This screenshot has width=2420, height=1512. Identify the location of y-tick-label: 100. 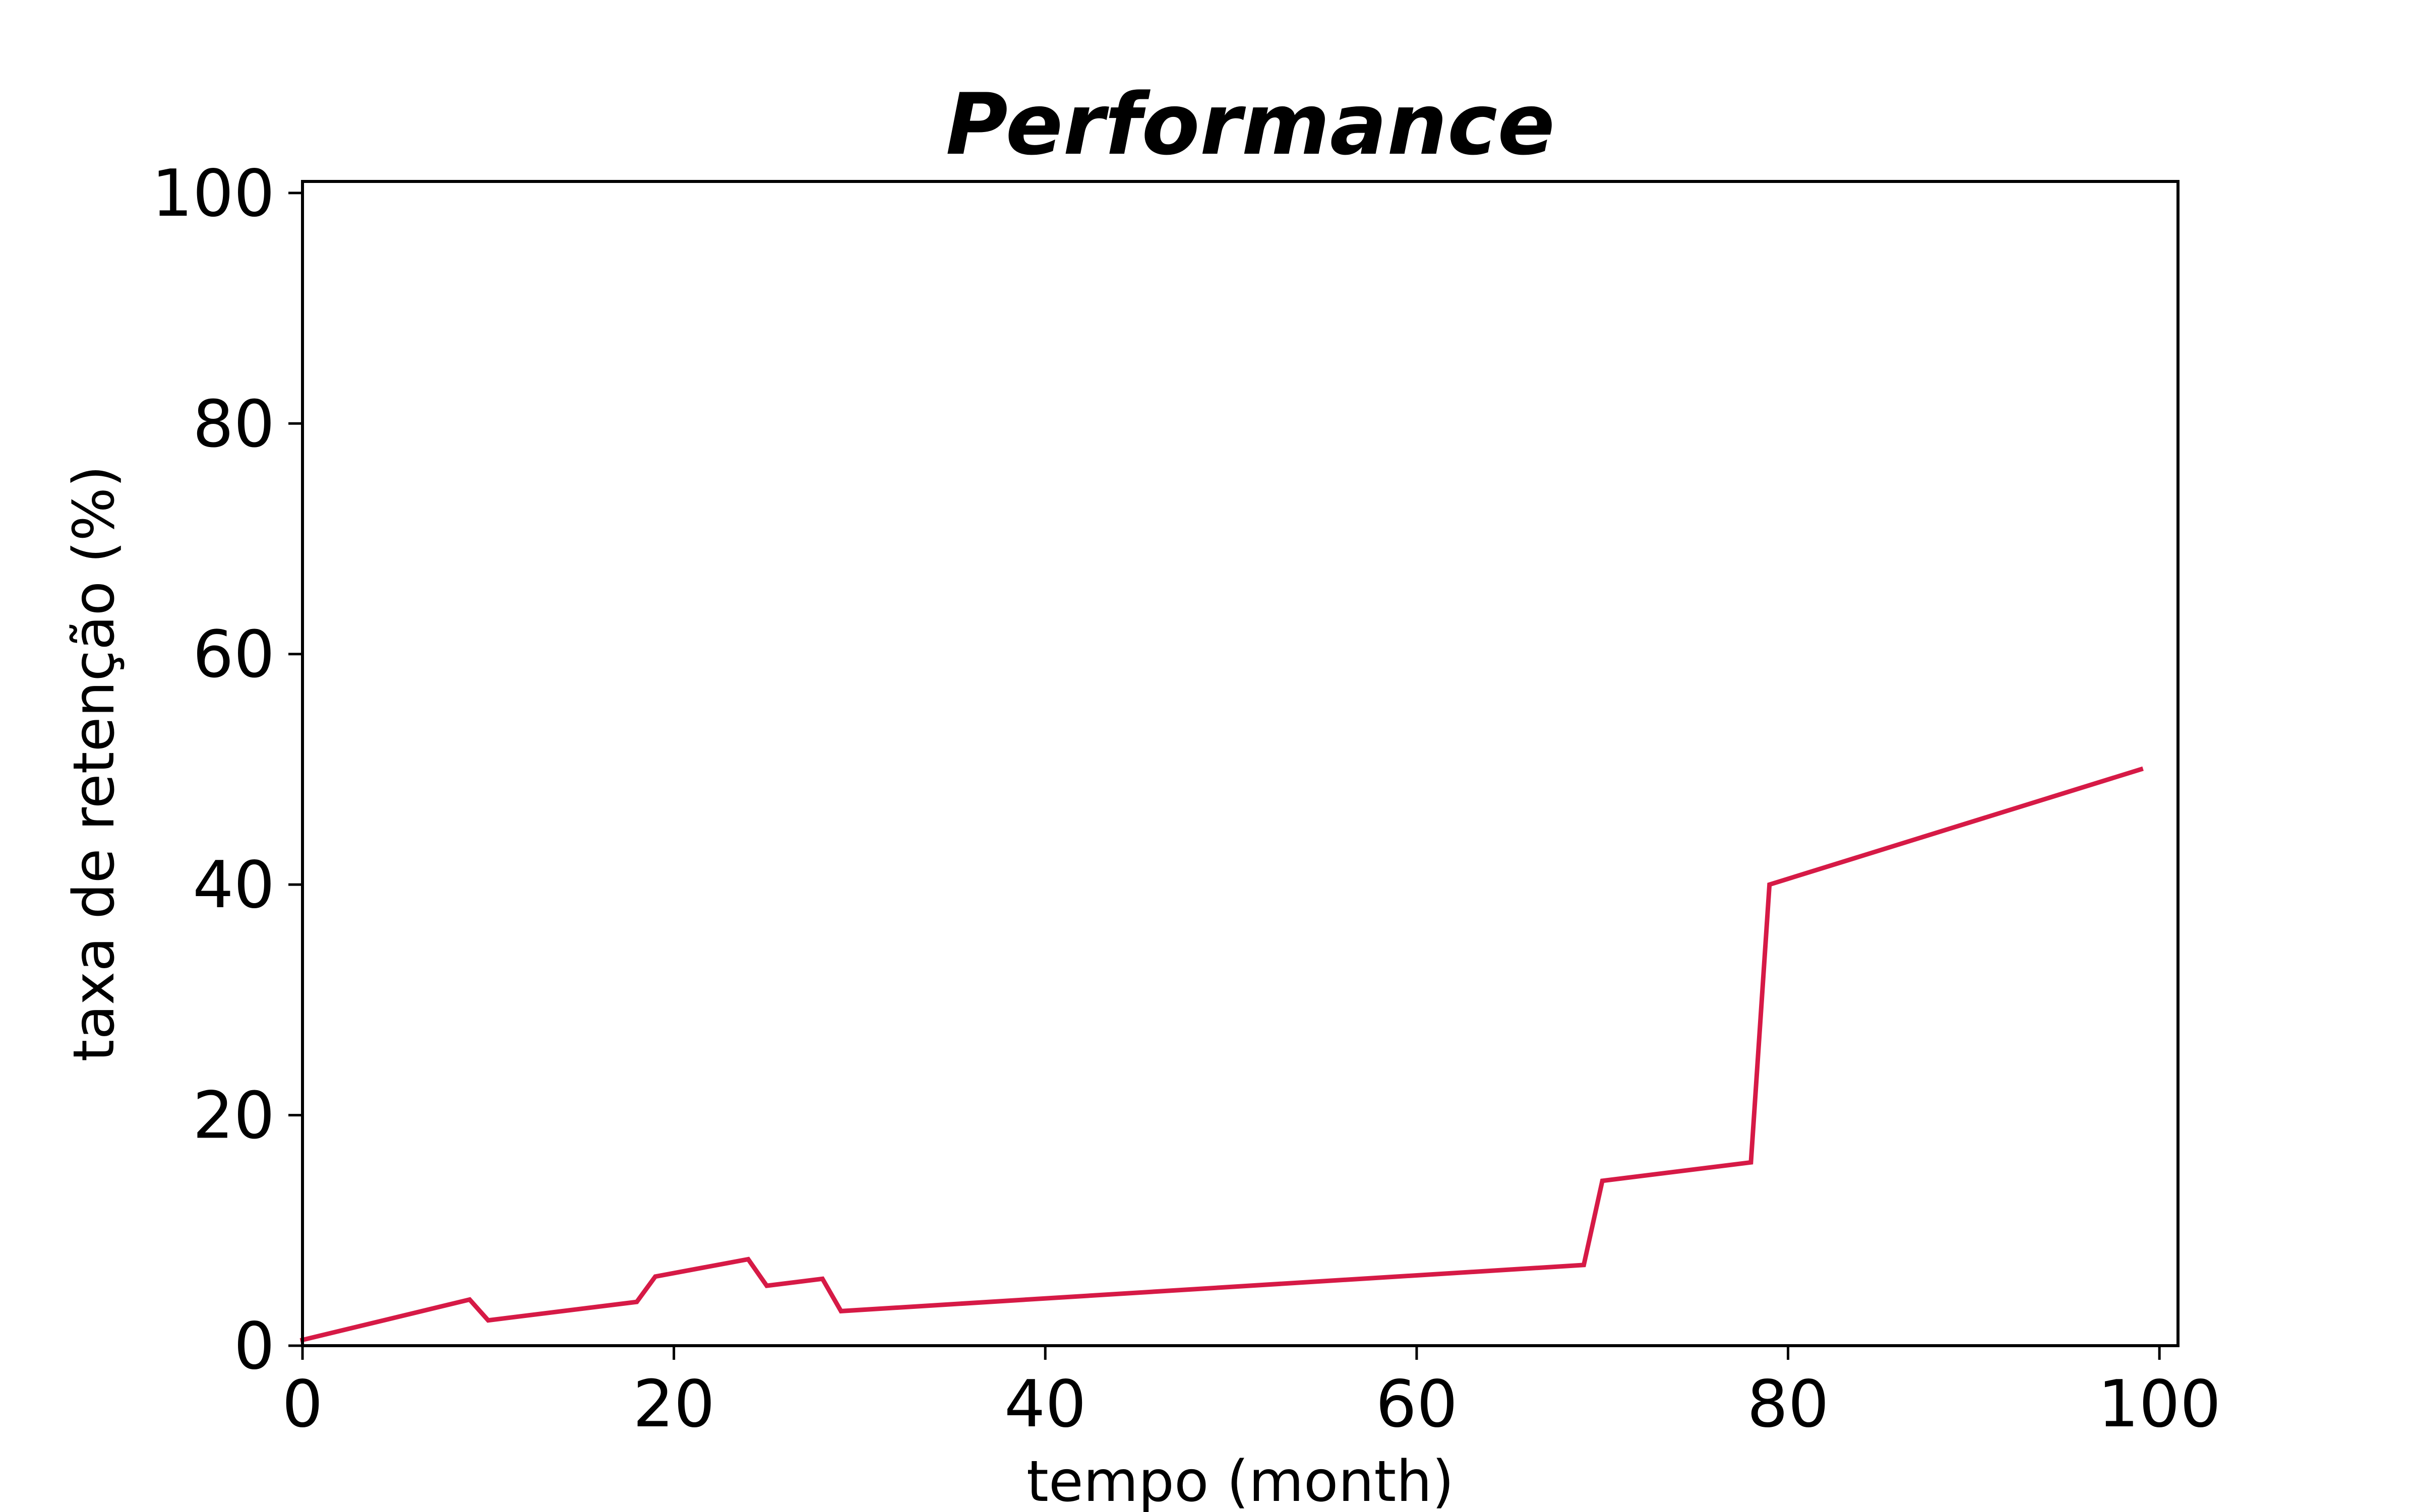
(213, 193).